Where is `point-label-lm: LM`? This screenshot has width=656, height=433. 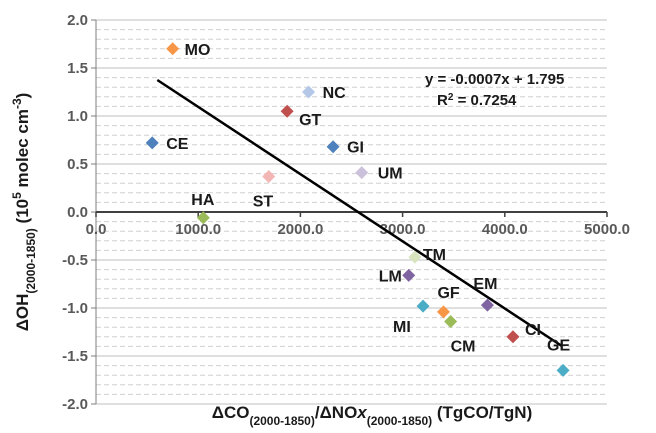
point-label-lm: LM is located at coordinates (390, 276).